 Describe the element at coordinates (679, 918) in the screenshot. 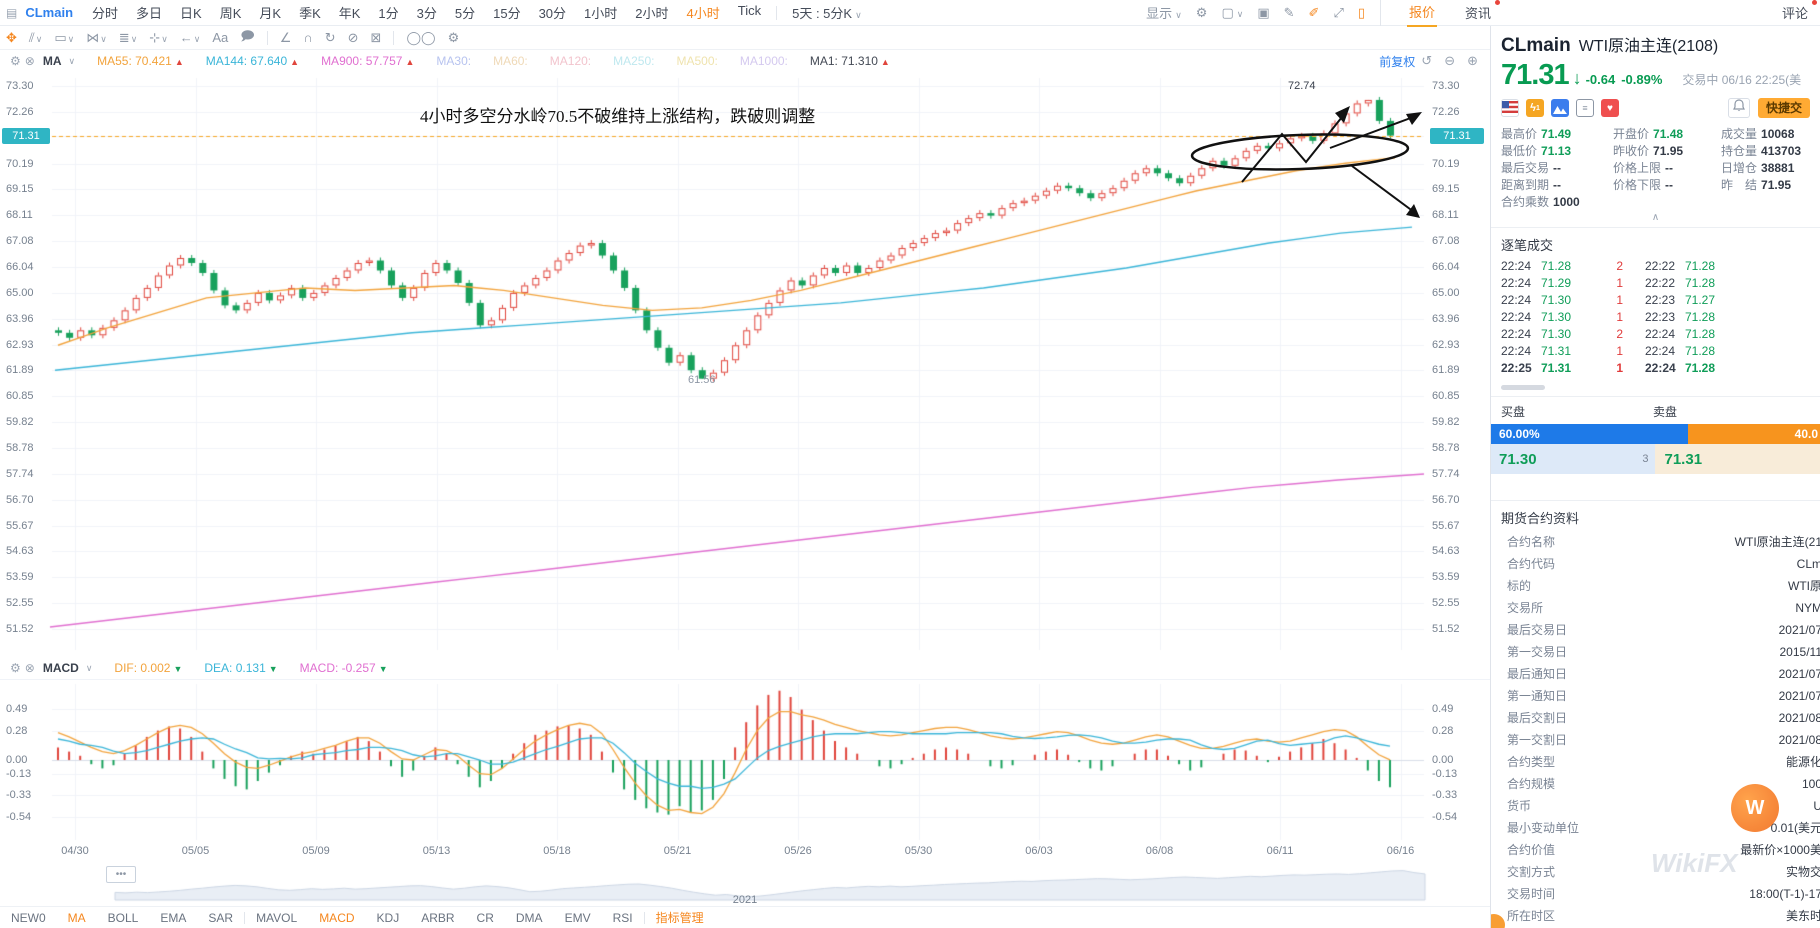

I see `indicator-tab: 指标管理` at that location.